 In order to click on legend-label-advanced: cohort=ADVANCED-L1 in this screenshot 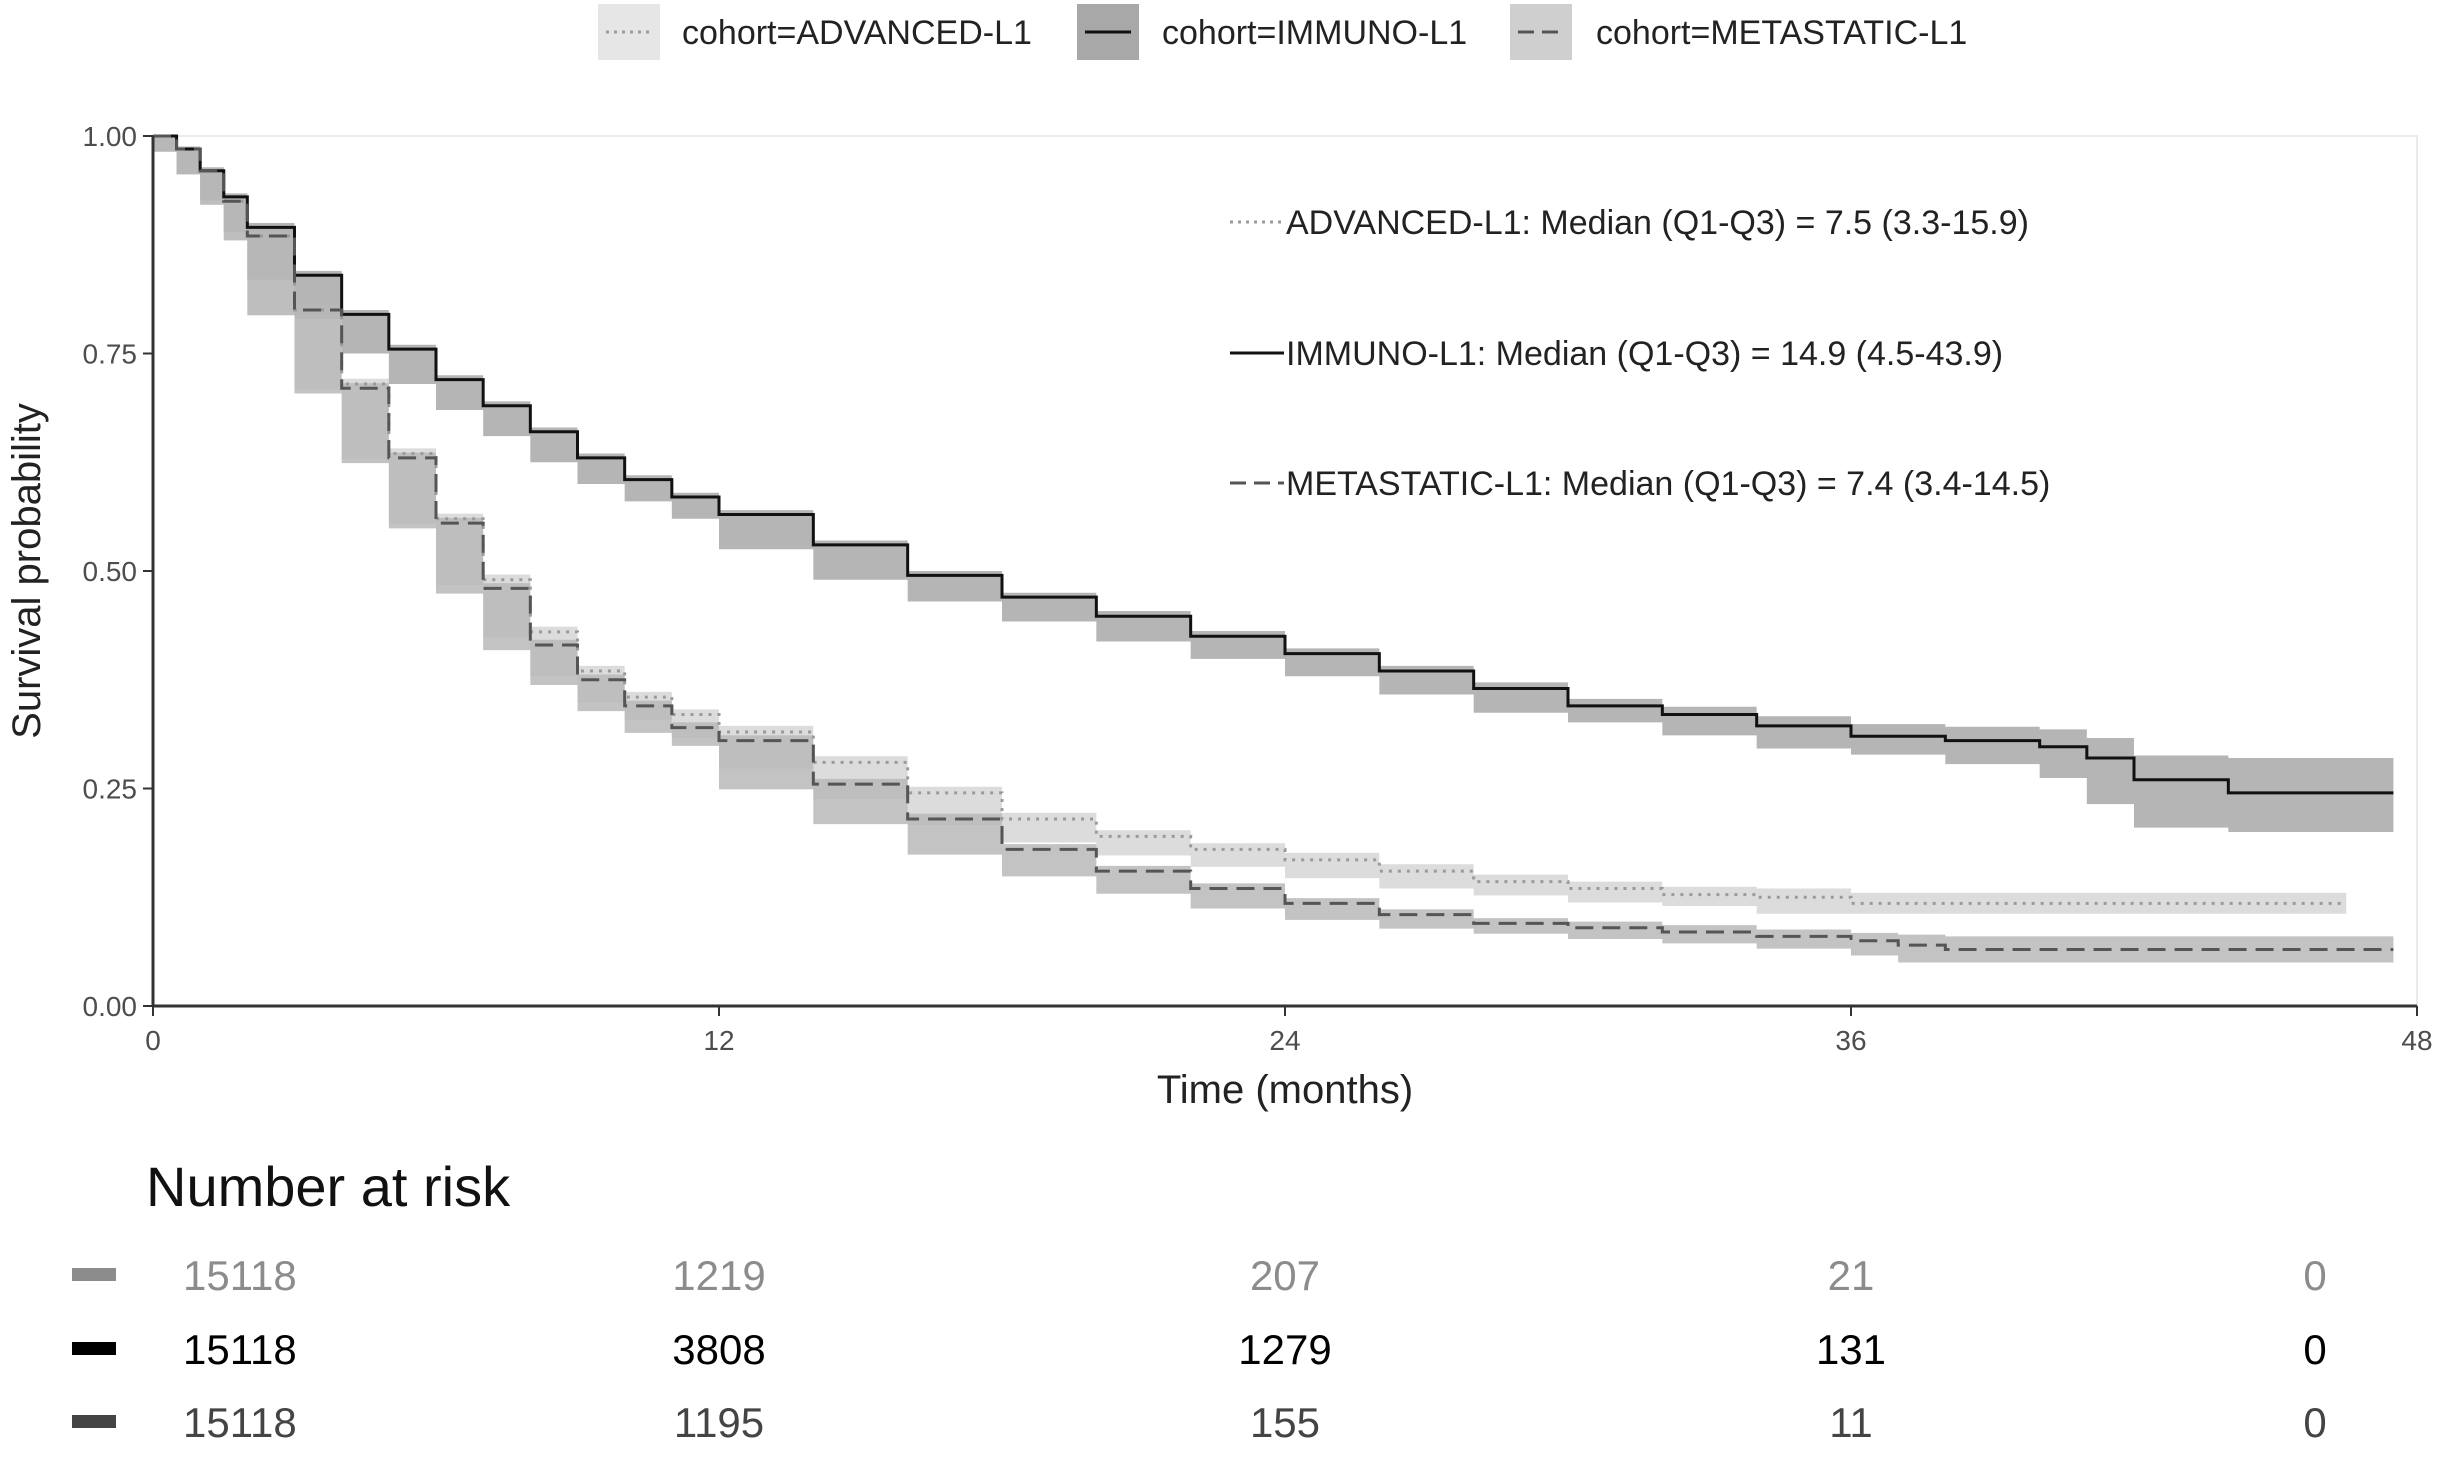, I will do `click(857, 33)`.